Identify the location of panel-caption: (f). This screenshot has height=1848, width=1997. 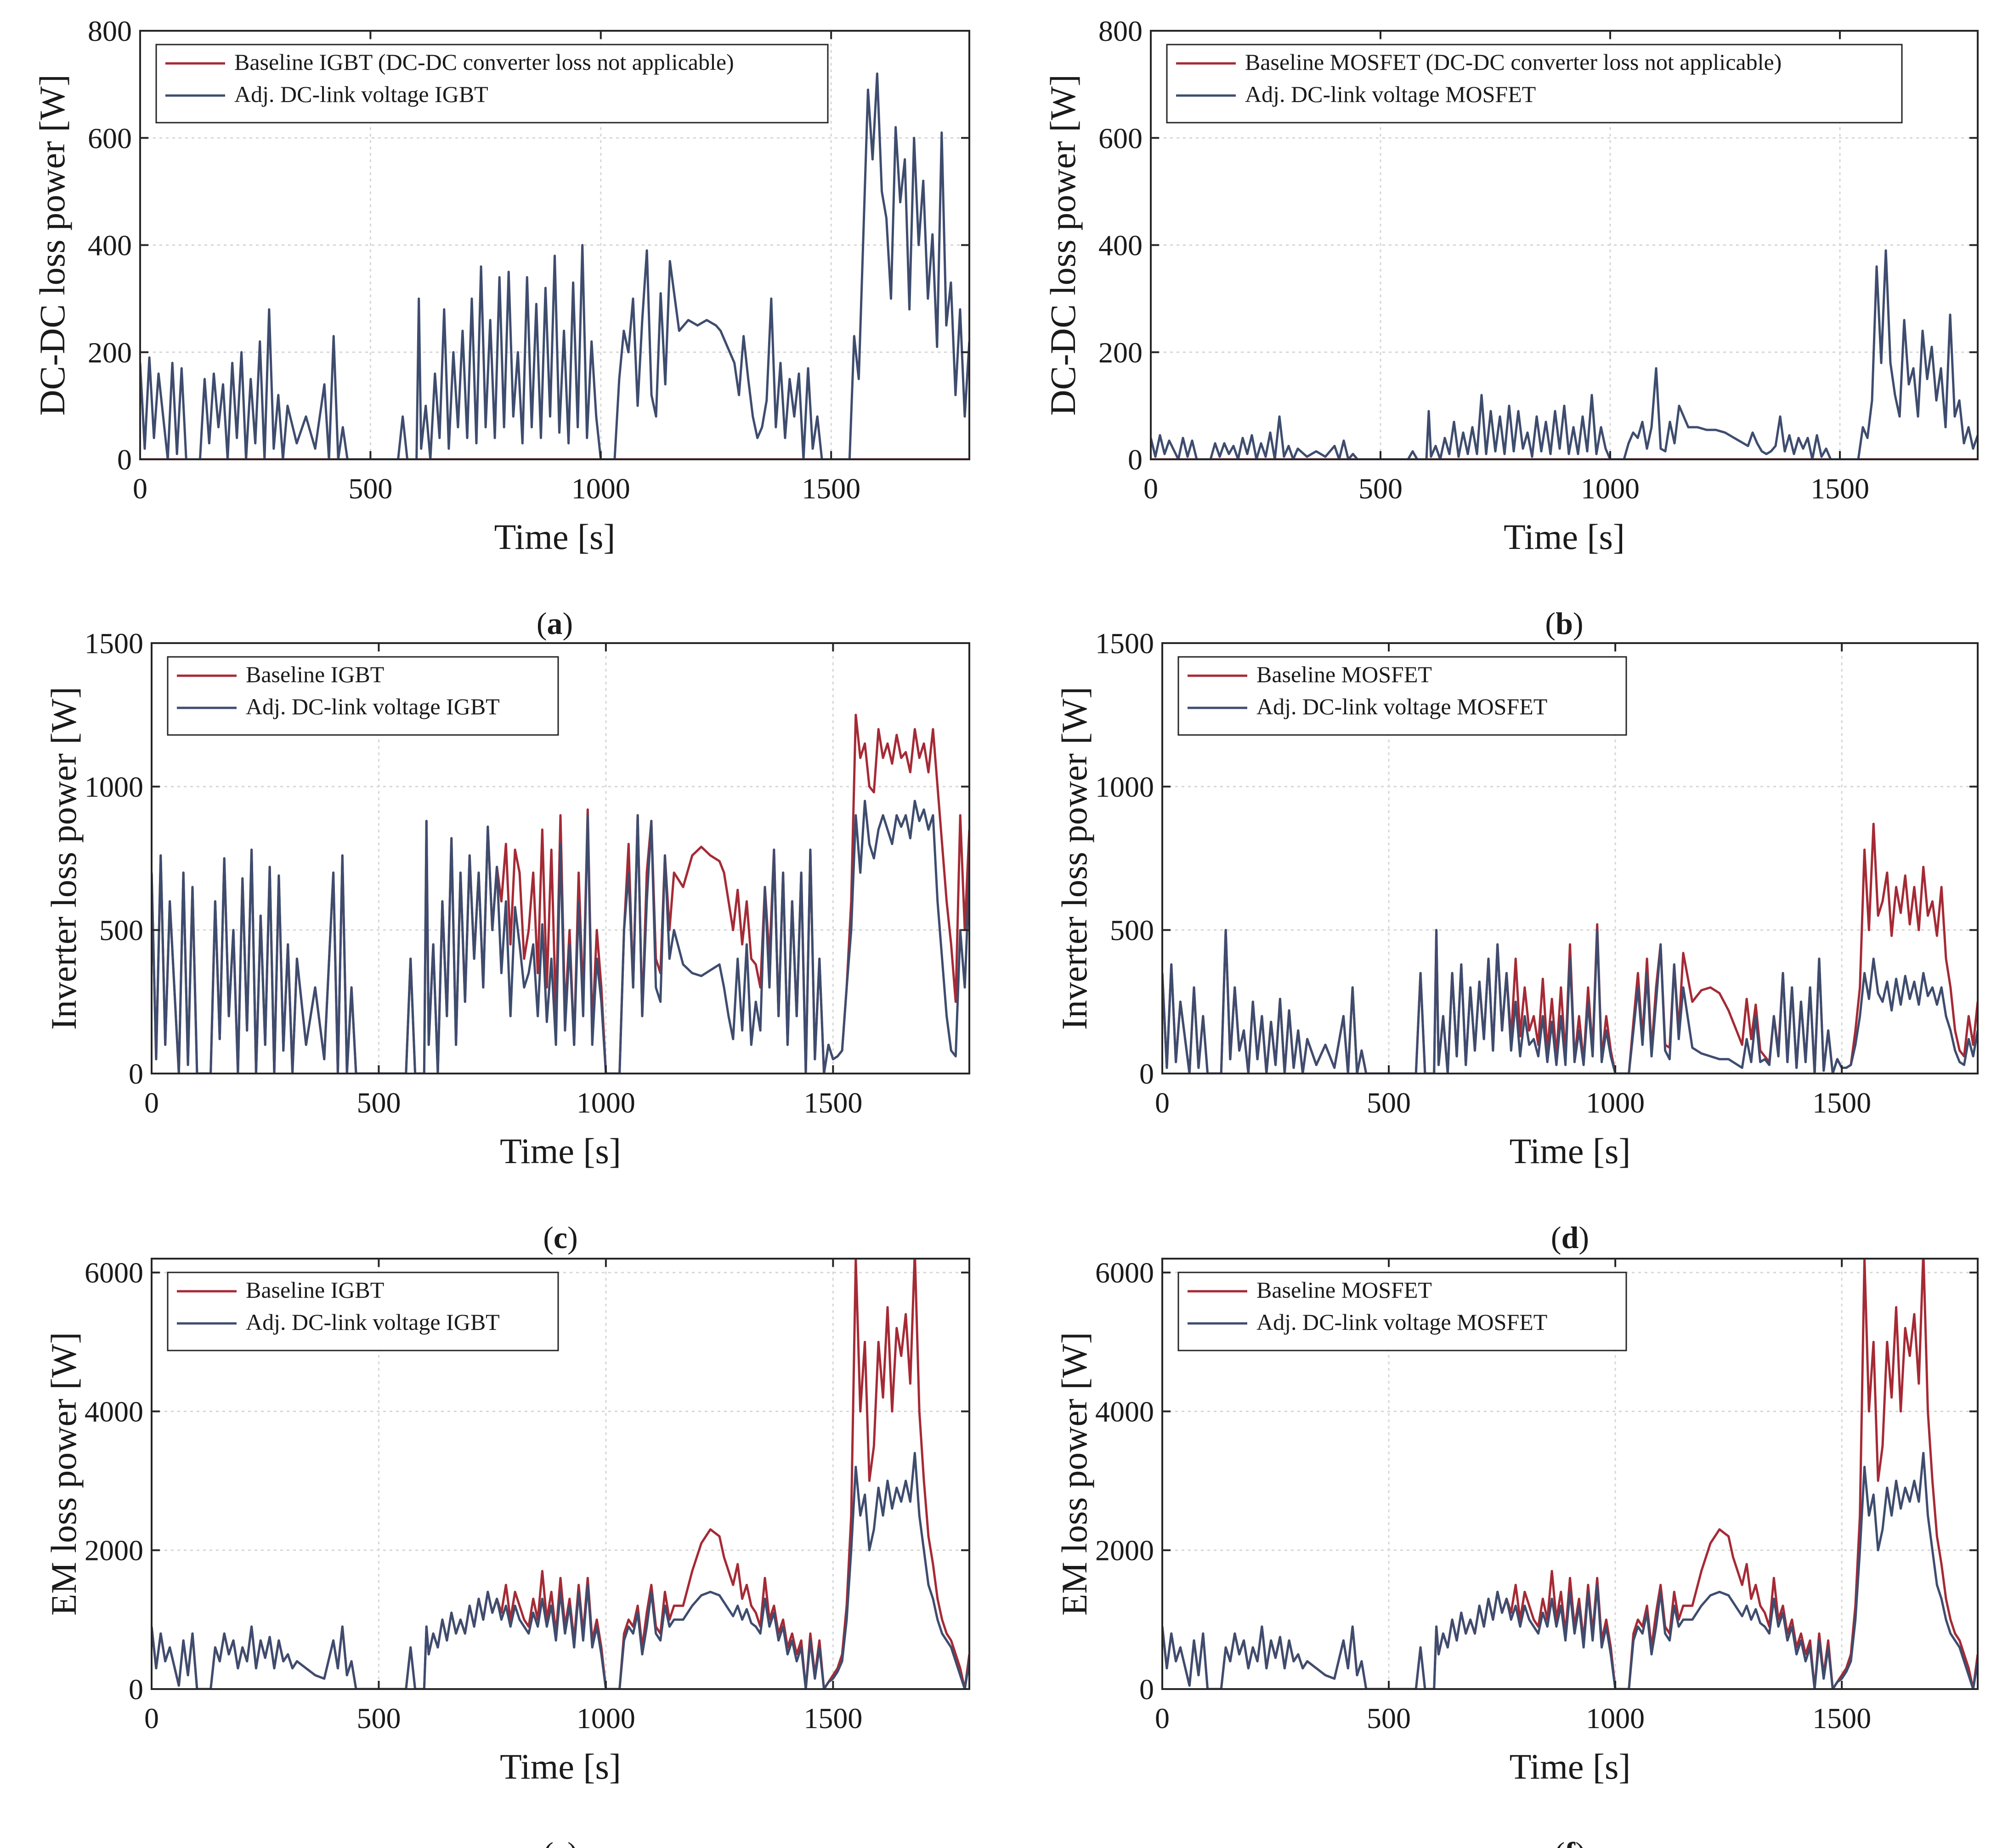
(1571, 1842).